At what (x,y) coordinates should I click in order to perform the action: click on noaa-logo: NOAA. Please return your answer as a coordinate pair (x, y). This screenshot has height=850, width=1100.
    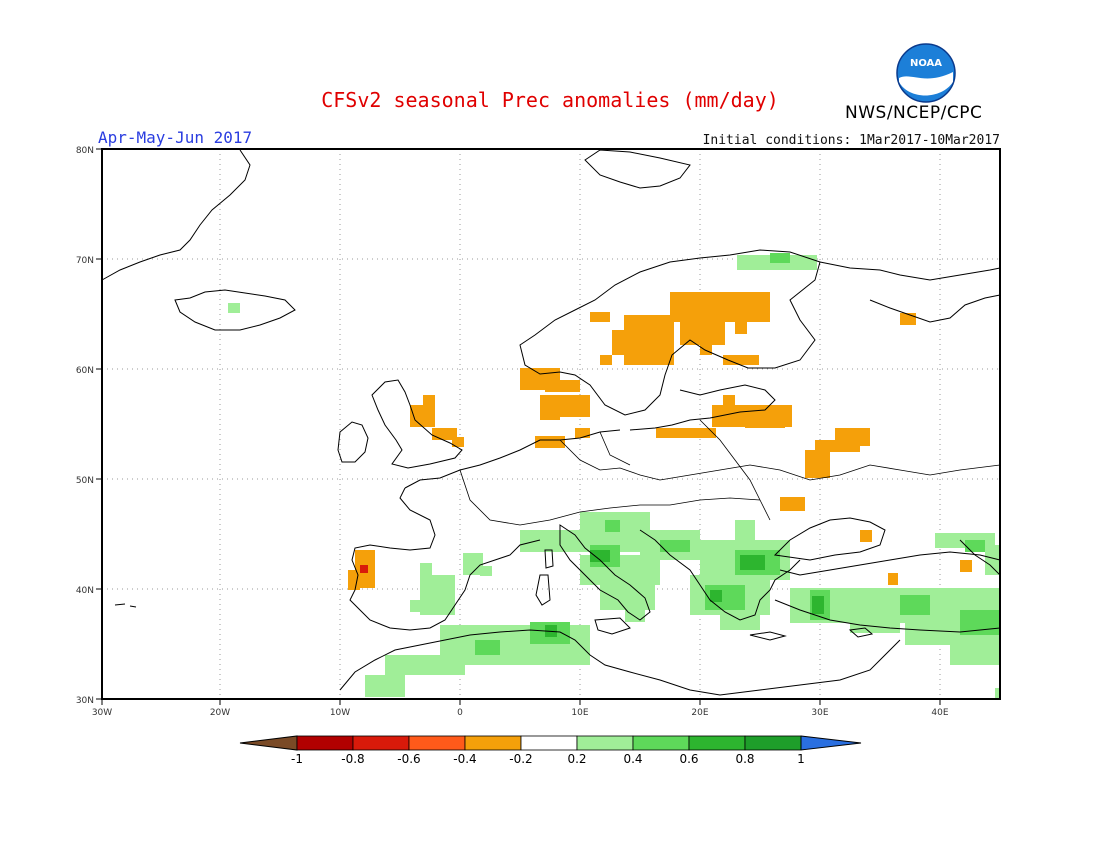
    Looking at the image, I should click on (926, 73).